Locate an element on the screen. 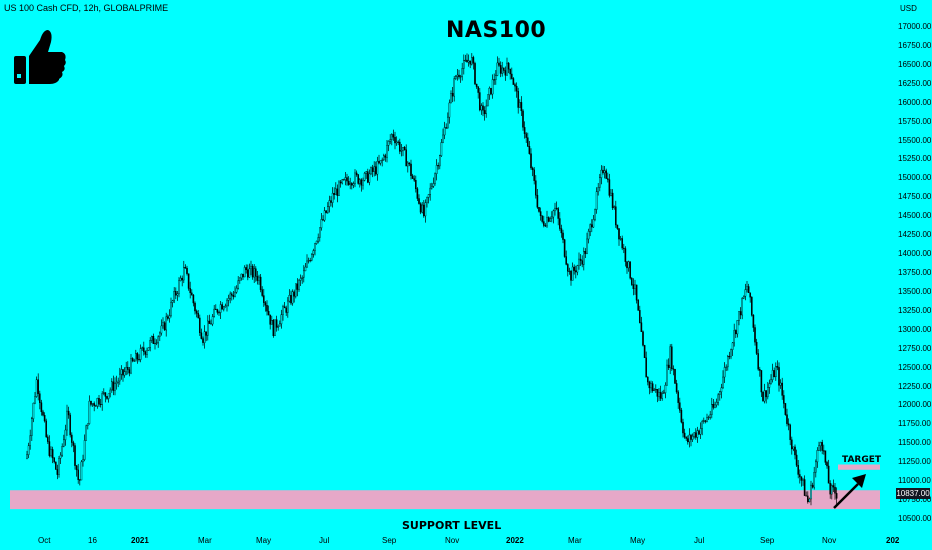 Image resolution: width=932 pixels, height=550 pixels. x-tick-label: 2021 is located at coordinates (140, 540).